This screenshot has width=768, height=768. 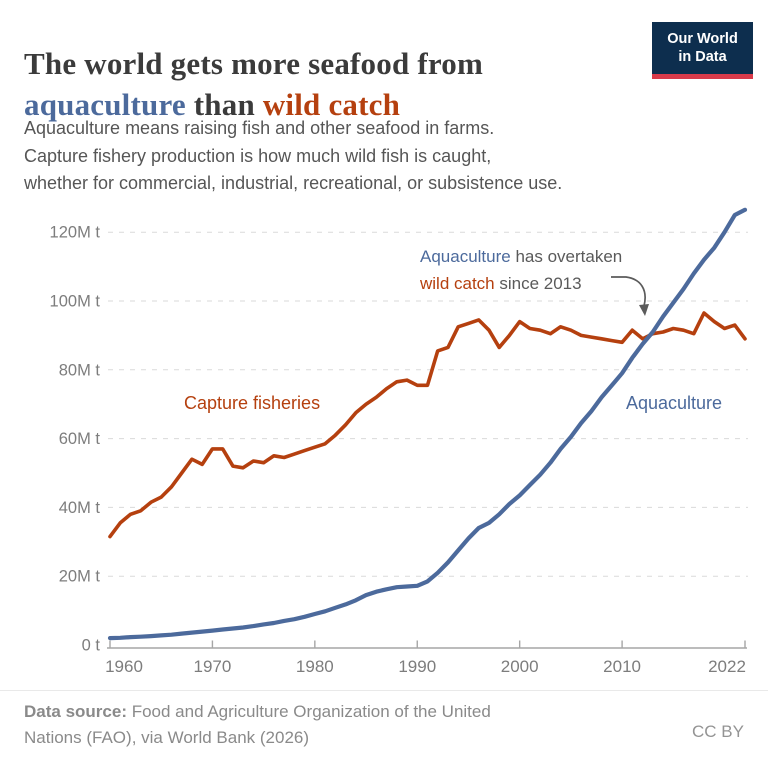 I want to click on rich-text-part: since 2013, so click(x=538, y=283).